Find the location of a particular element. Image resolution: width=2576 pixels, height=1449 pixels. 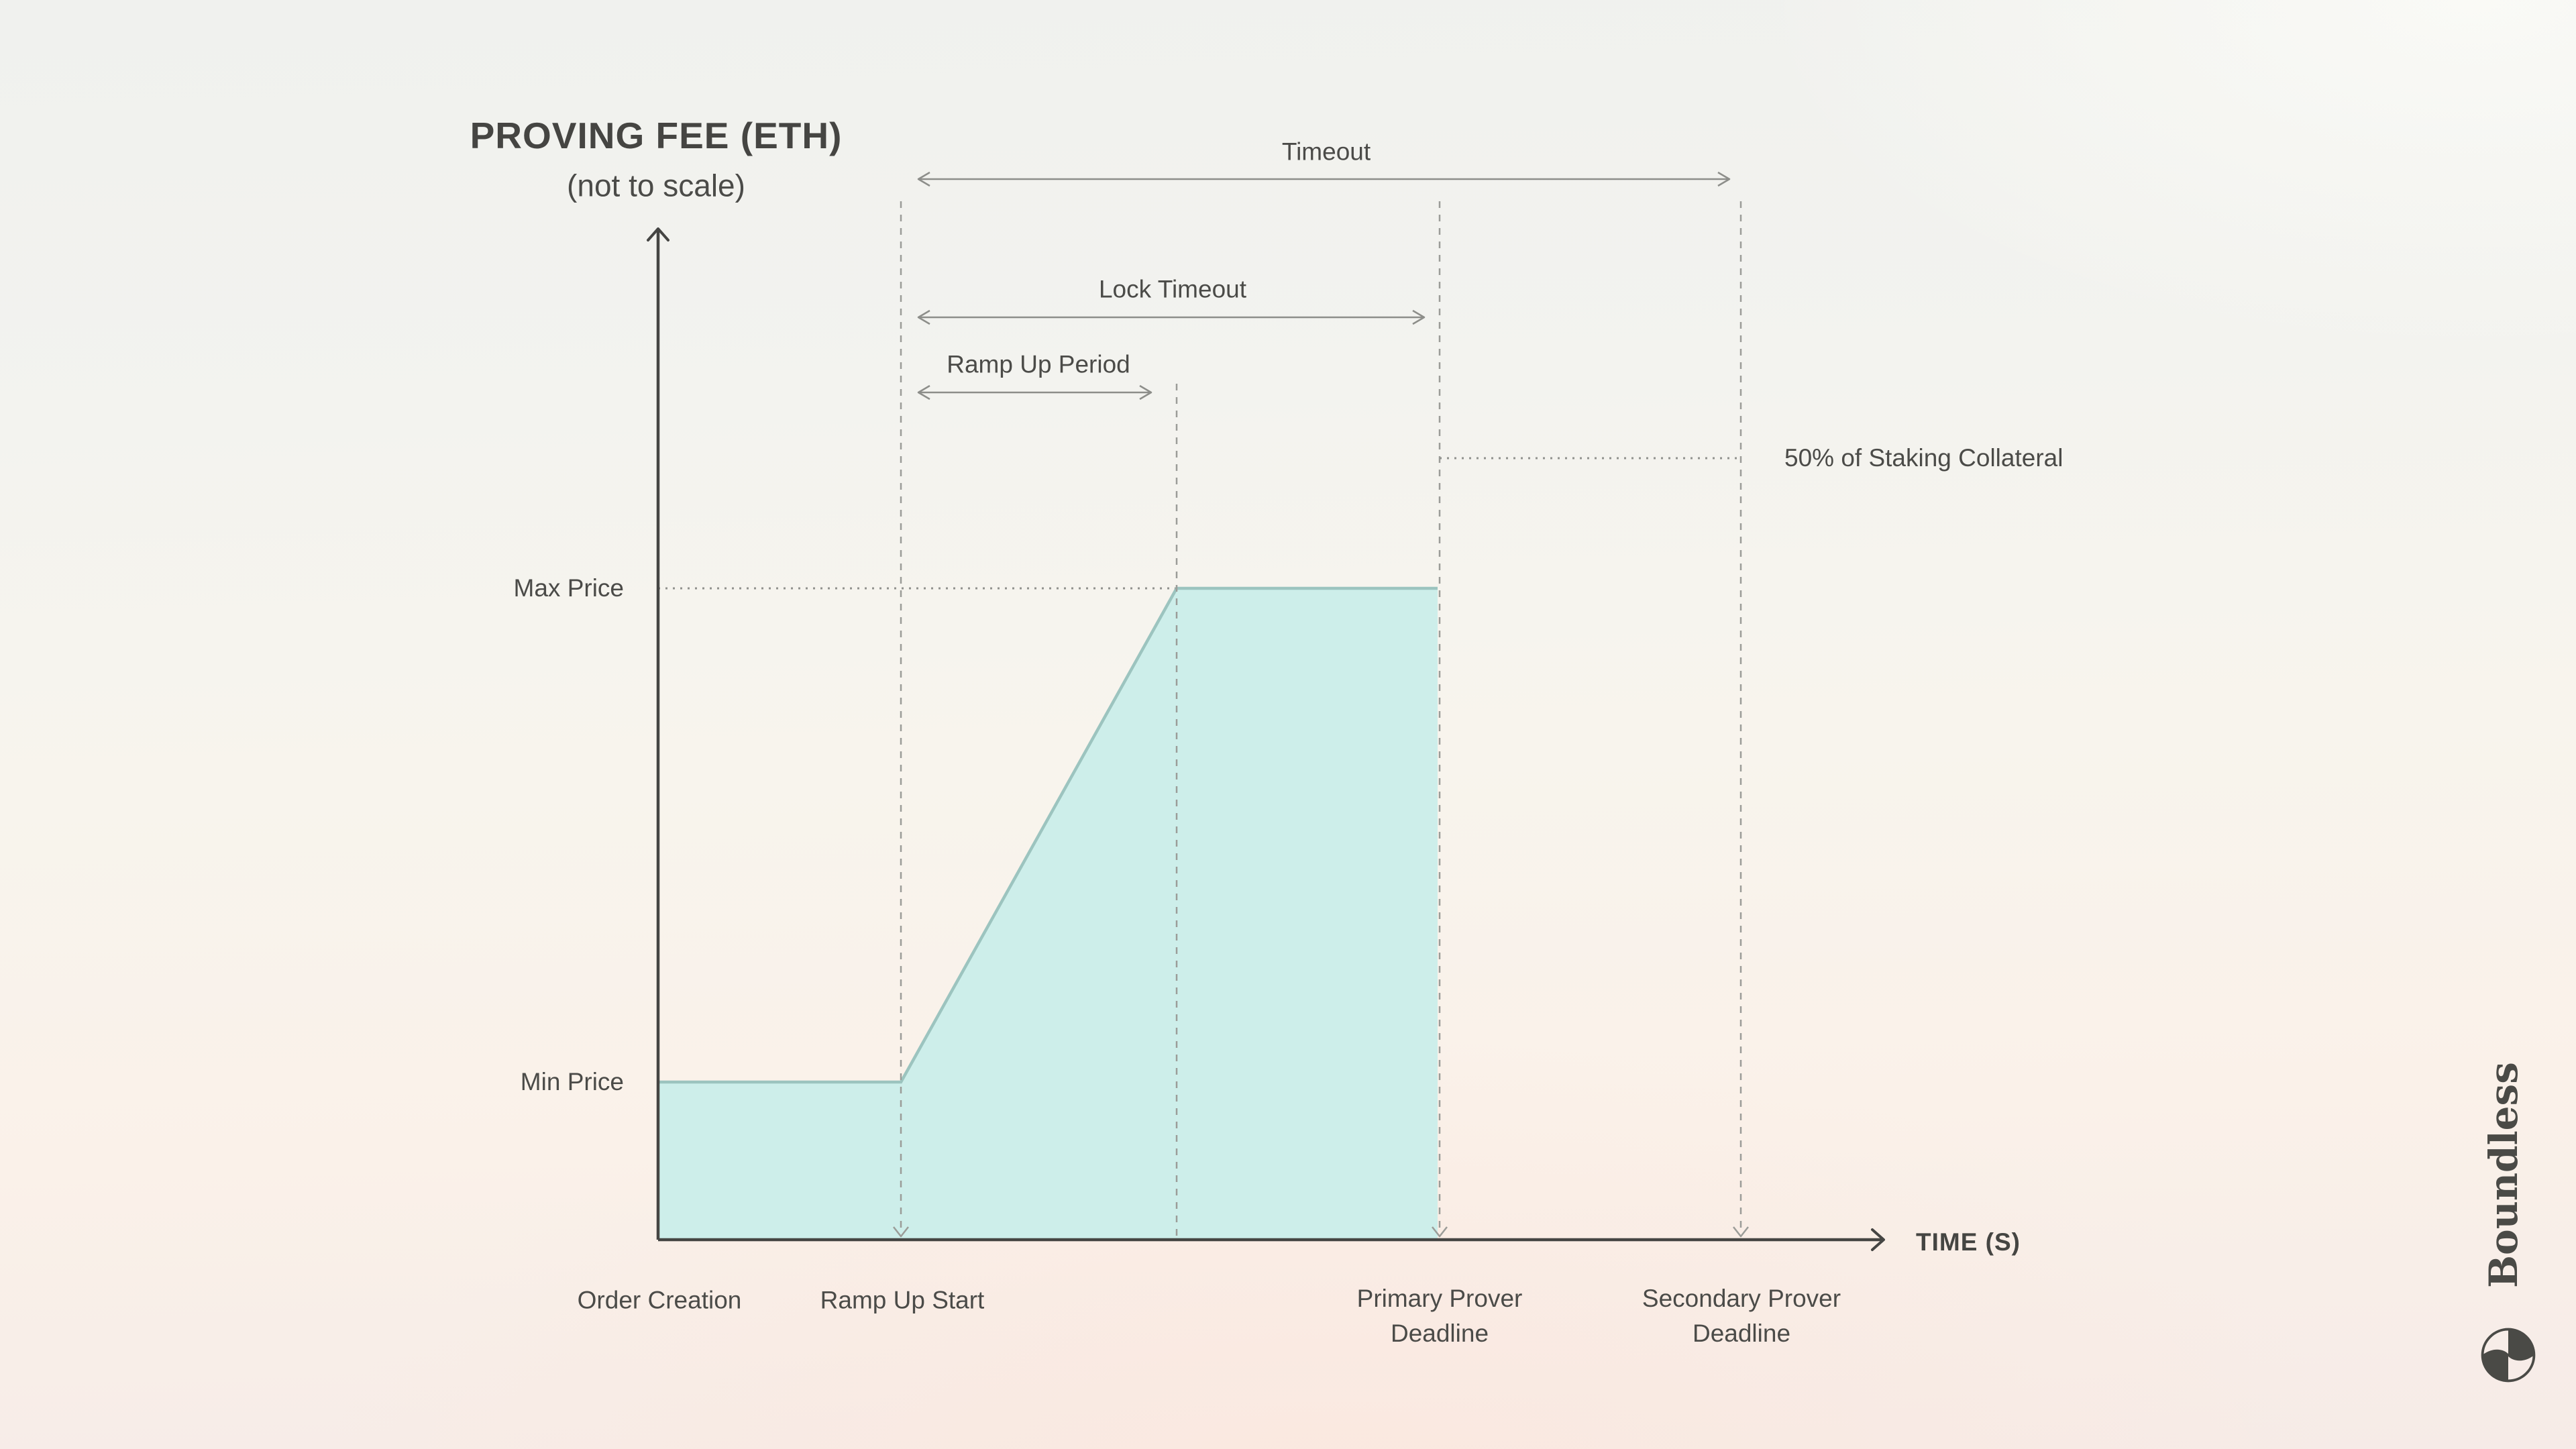

x-label-primary-prover-deadline: Primary Prover Deadline is located at coordinates (1439, 1316).